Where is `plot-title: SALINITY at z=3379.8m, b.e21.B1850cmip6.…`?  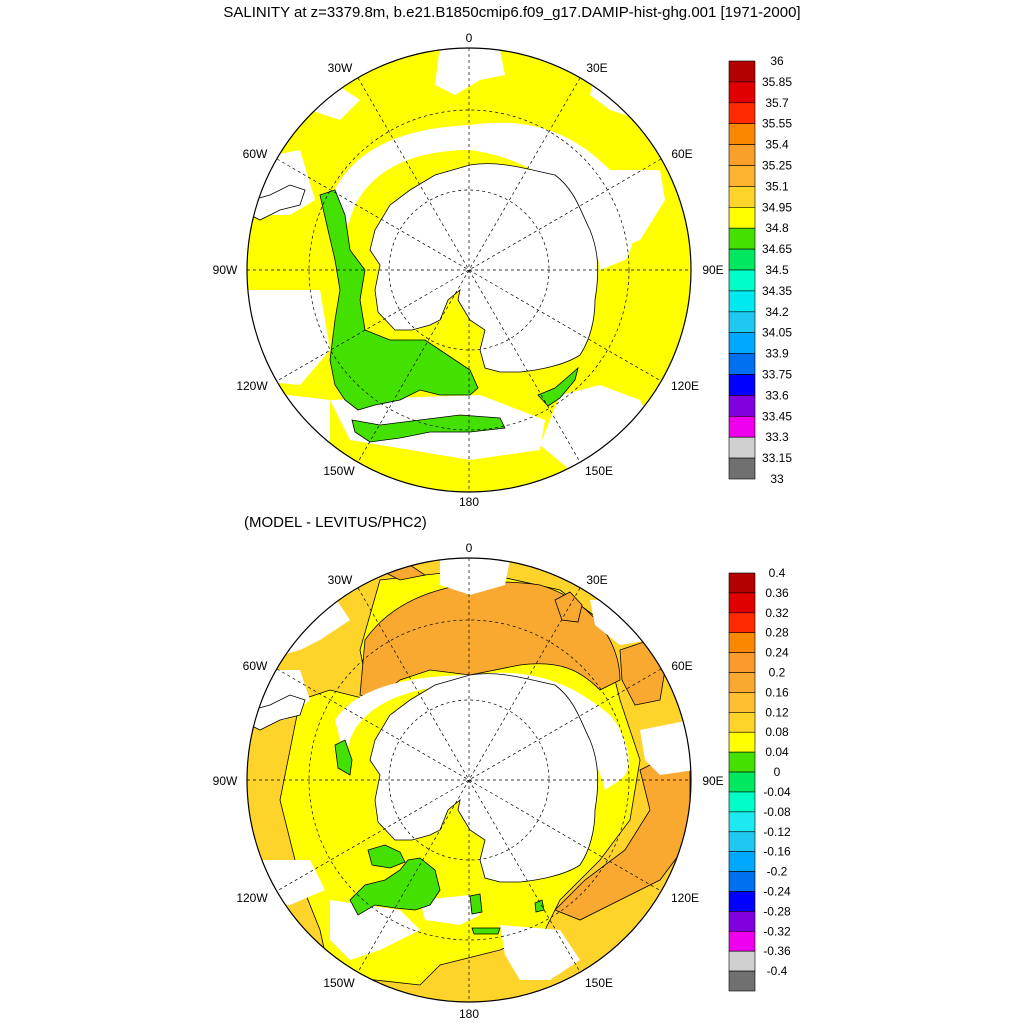 plot-title: SALINITY at z=3379.8m, b.e21.B1850cmip6.… is located at coordinates (512, 12).